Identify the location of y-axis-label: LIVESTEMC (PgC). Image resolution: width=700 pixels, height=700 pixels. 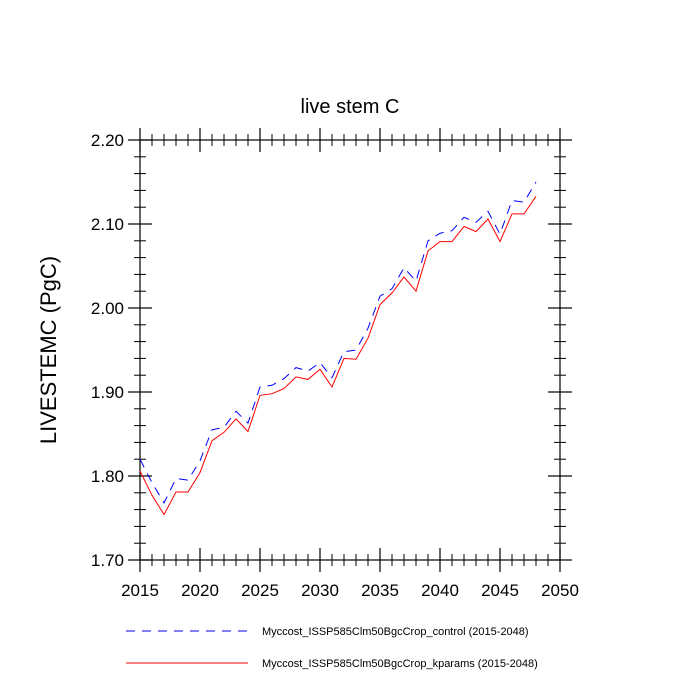
(48, 350).